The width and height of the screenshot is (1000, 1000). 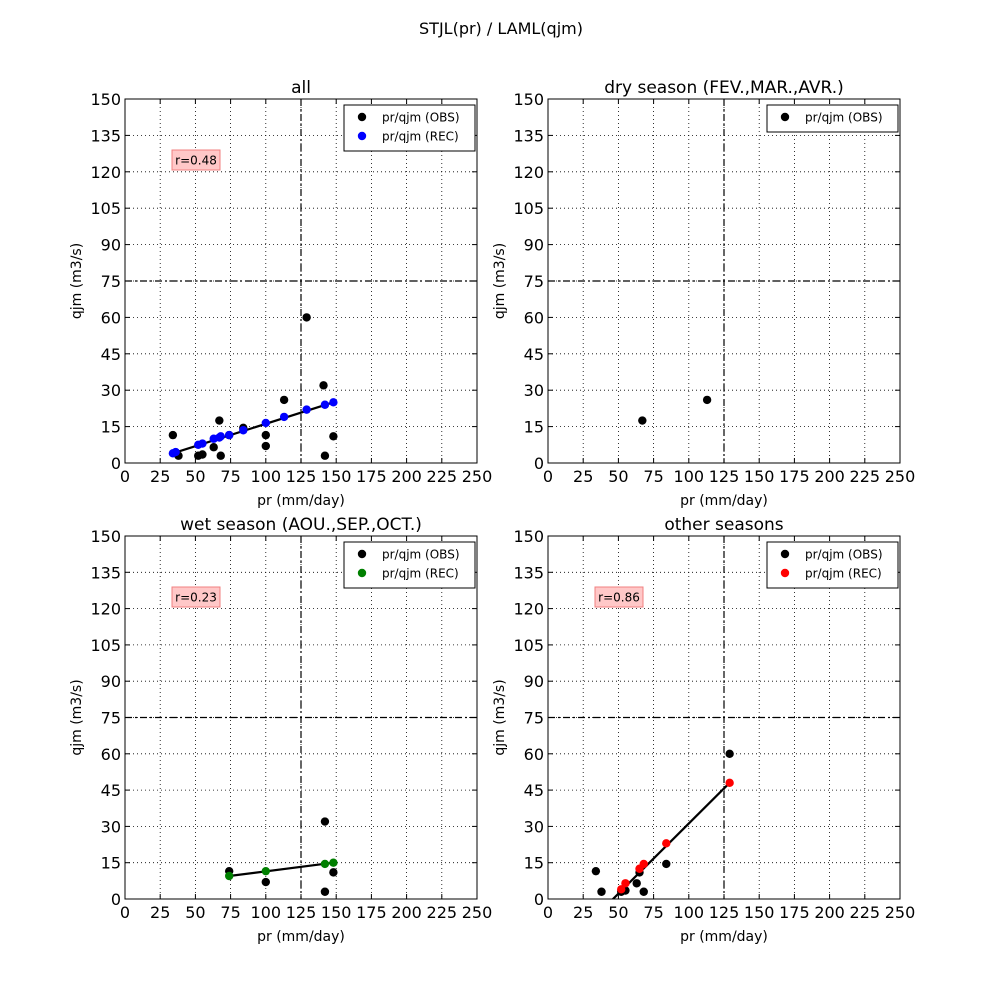 I want to click on correlation-label: r=0.23, so click(x=196, y=598).